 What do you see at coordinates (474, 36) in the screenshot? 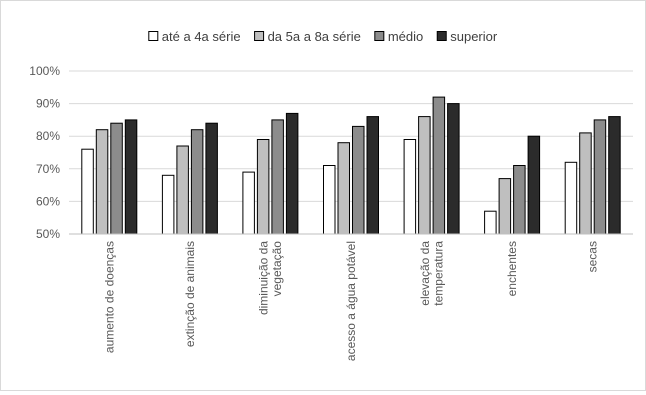
I see `legend-label: superior` at bounding box center [474, 36].